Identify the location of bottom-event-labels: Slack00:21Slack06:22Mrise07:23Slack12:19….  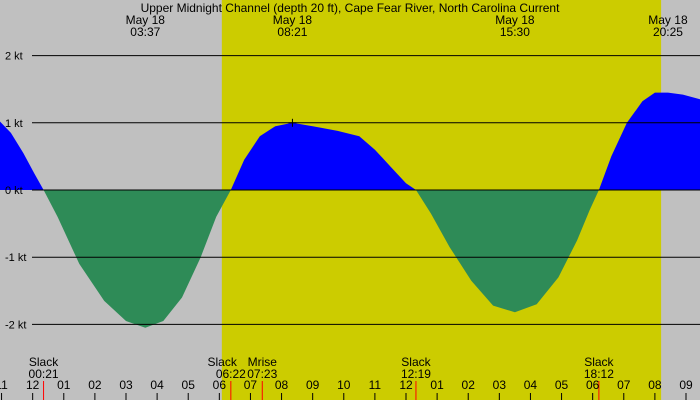
(322, 377).